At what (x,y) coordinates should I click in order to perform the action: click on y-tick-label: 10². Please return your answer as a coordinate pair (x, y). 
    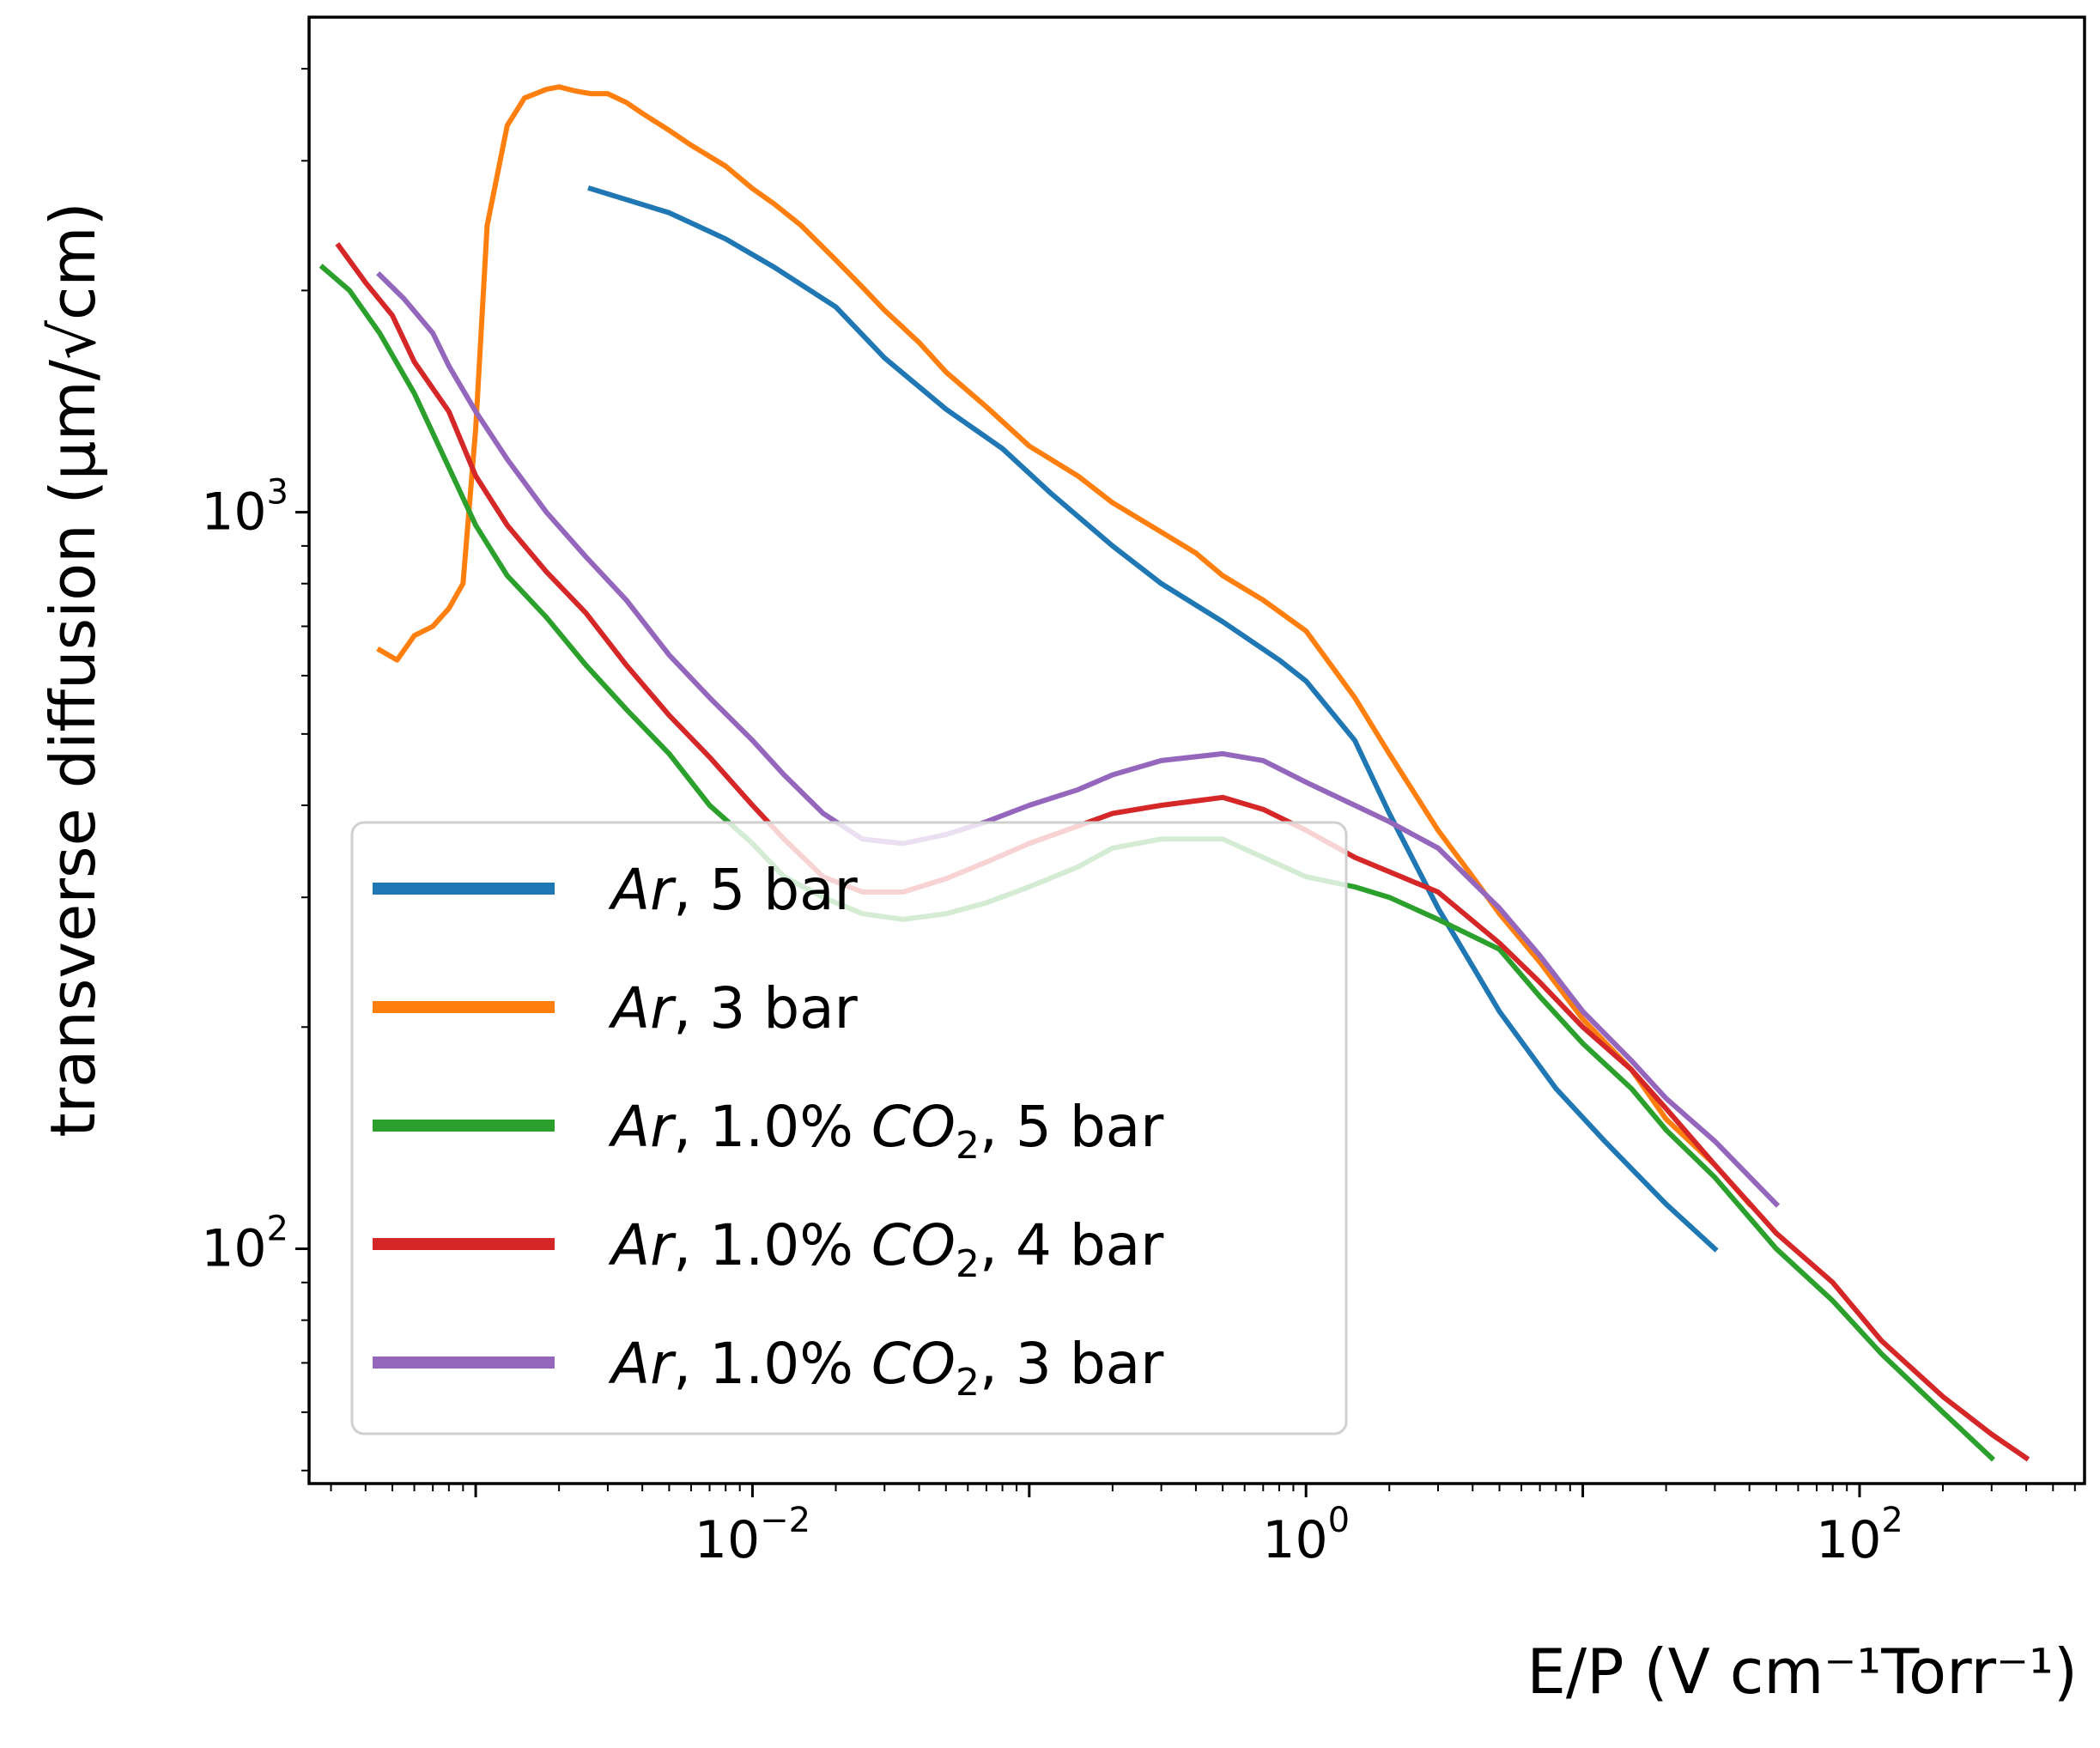
    Looking at the image, I should click on (245, 1244).